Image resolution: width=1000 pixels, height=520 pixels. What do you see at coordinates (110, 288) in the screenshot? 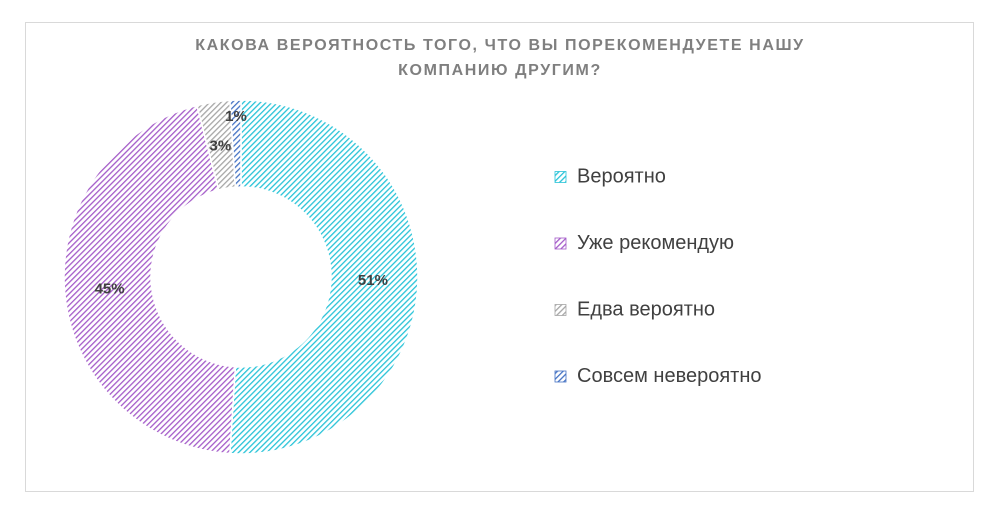
I see `data-label: 45%` at bounding box center [110, 288].